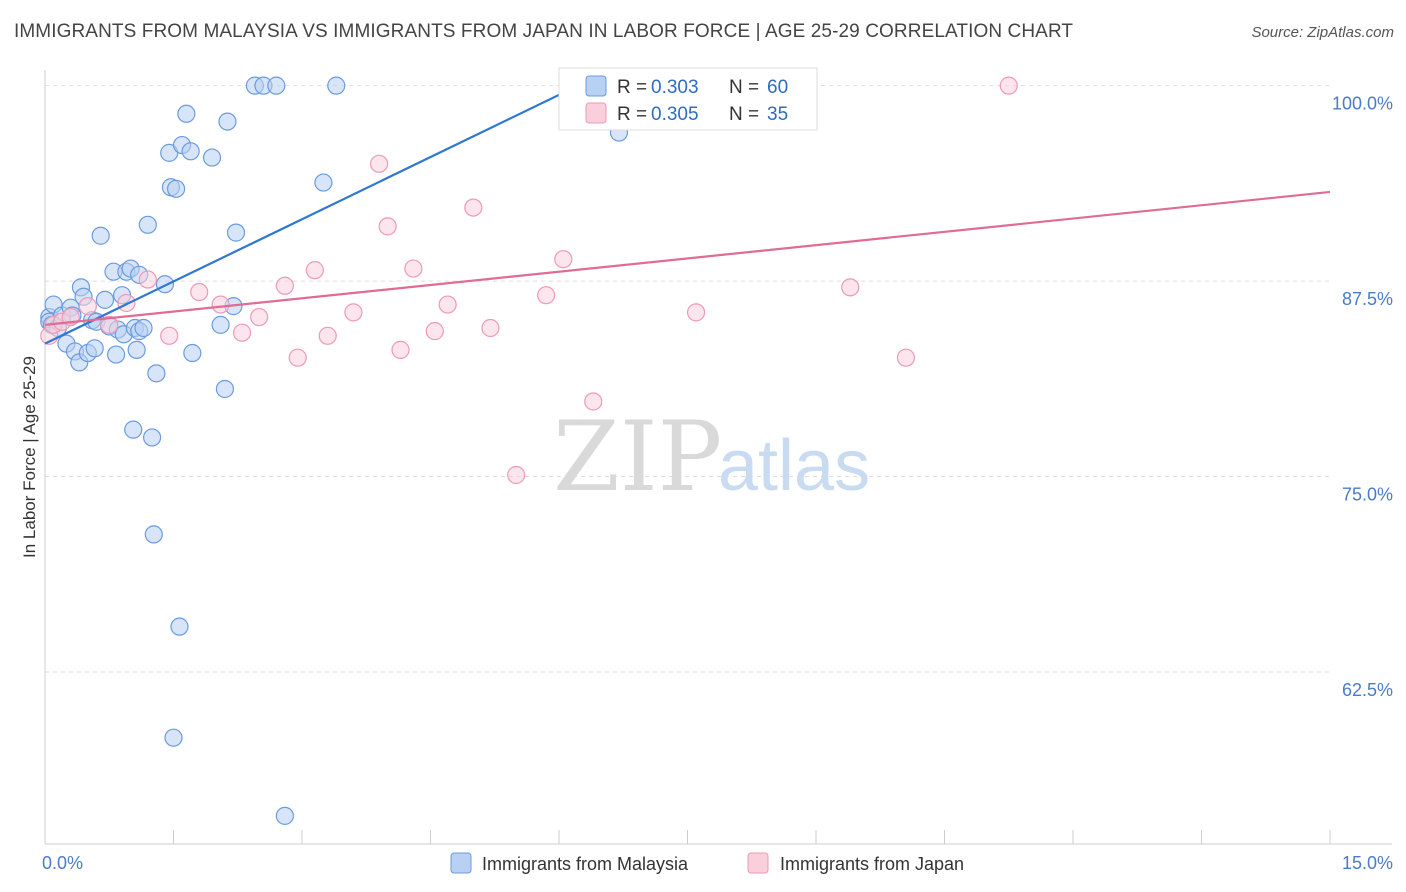 The image size is (1406, 892). What do you see at coordinates (675, 87) in the screenshot?
I see `legend-malaysia-r-value: 0.303` at bounding box center [675, 87].